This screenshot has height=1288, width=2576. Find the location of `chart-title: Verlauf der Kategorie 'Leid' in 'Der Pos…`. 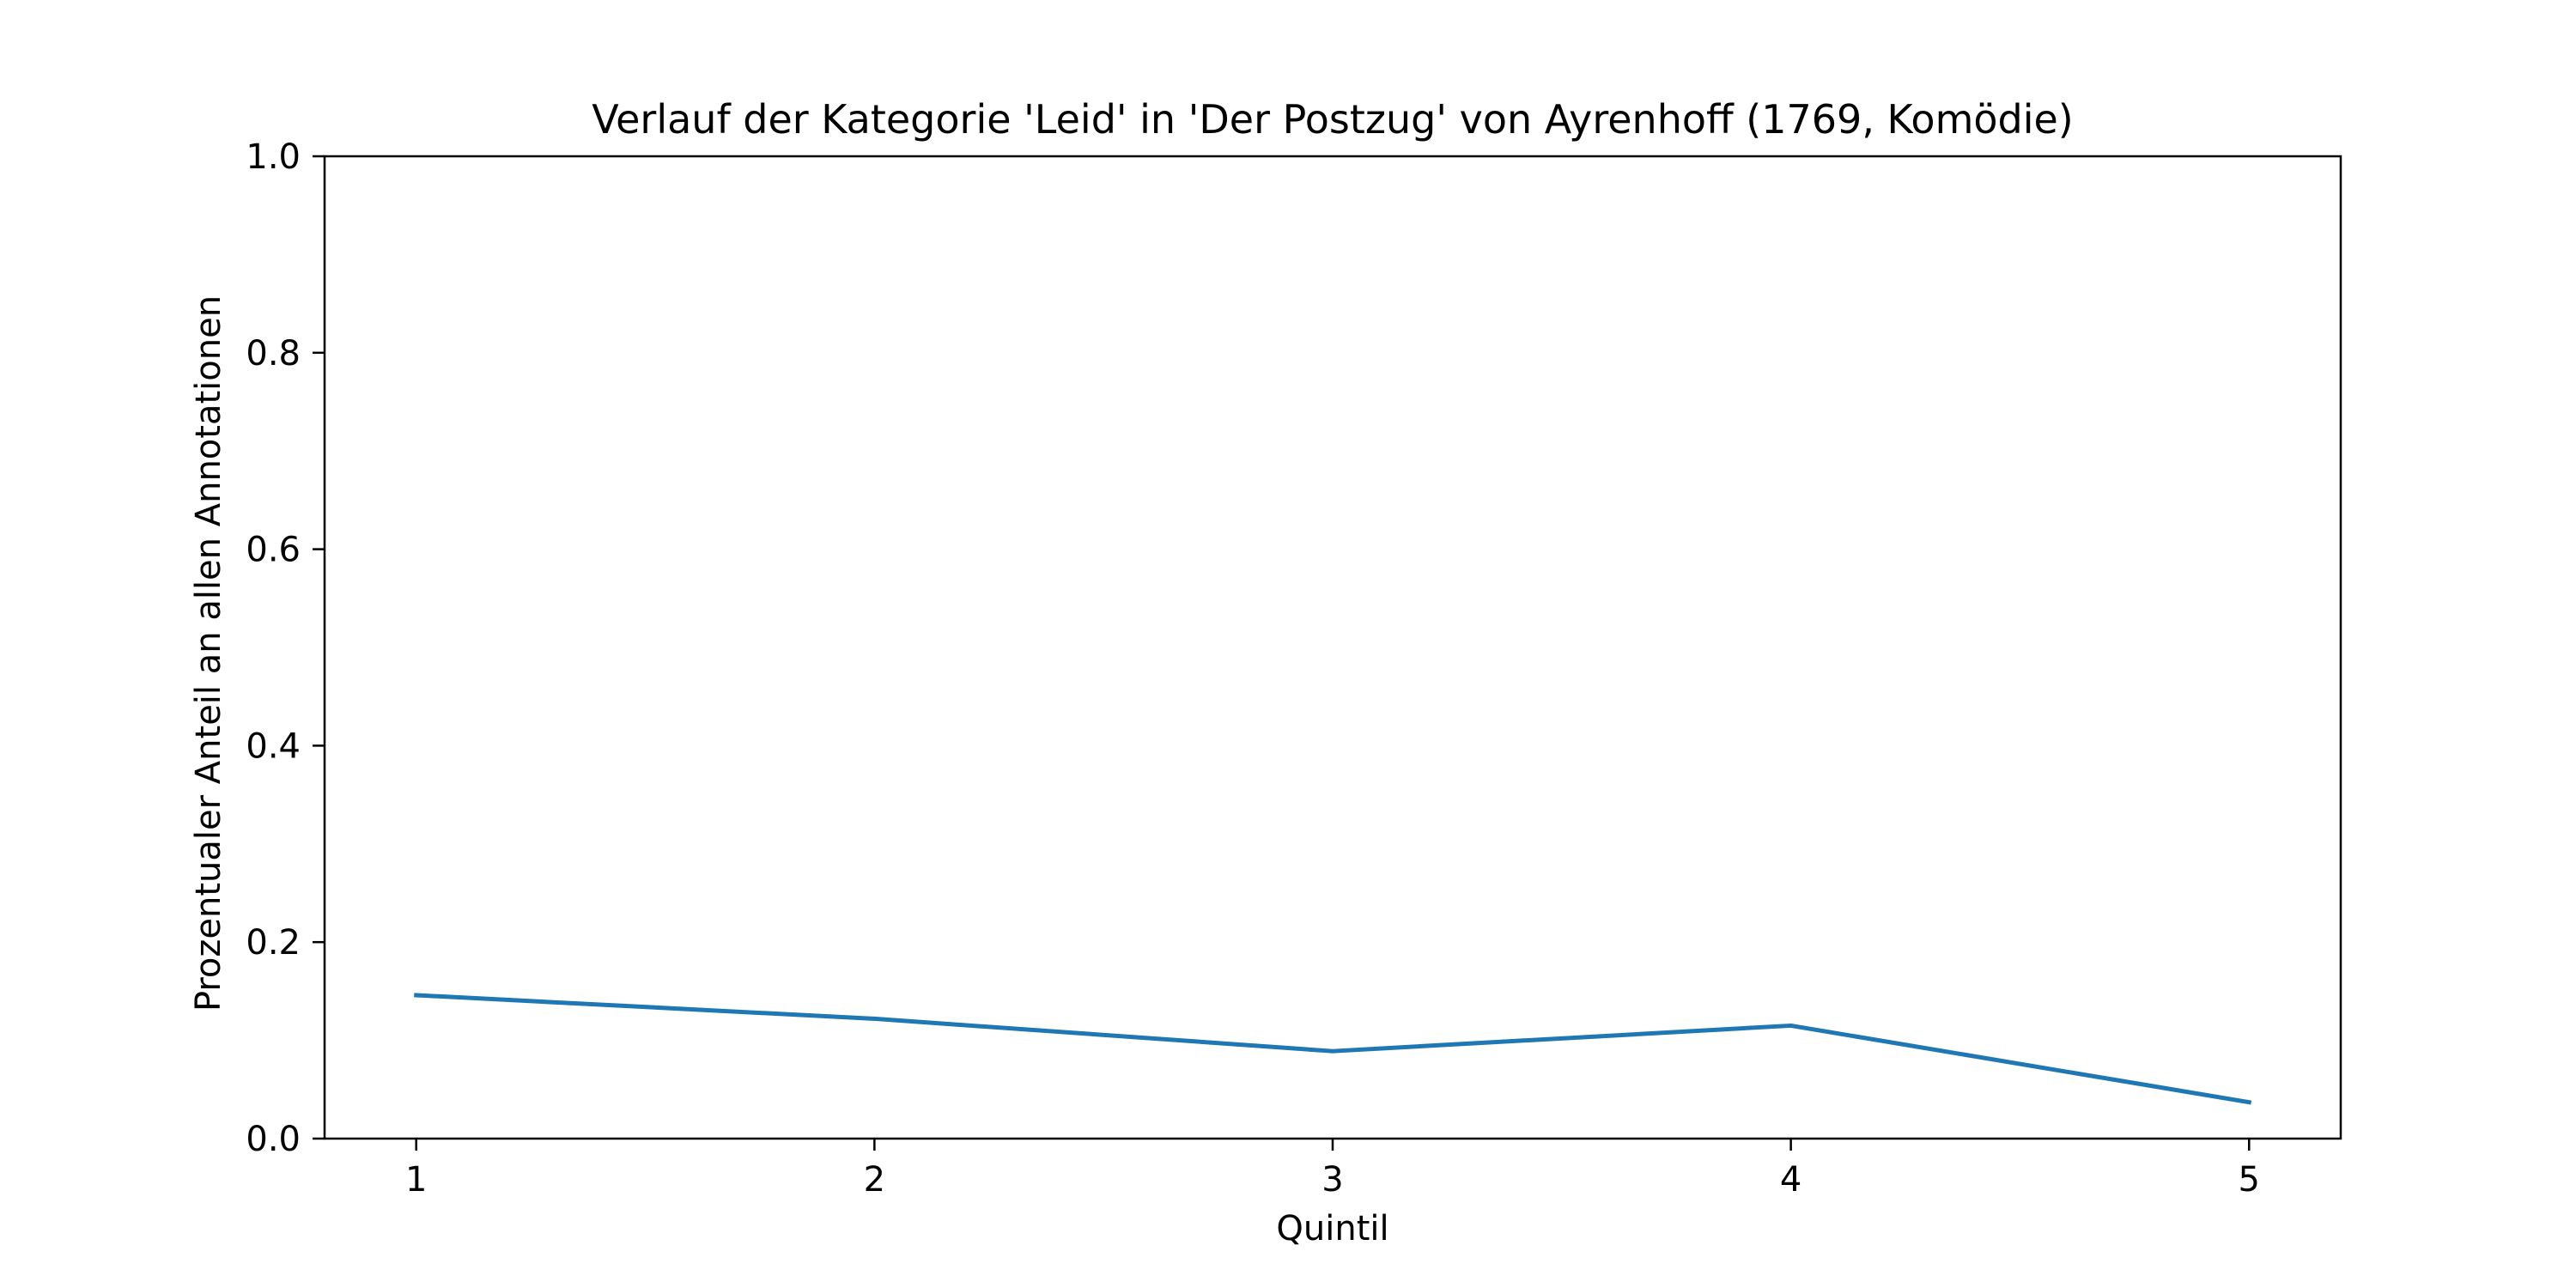

chart-title: Verlauf der Kategorie 'Leid' in 'Der Pos… is located at coordinates (1333, 119).